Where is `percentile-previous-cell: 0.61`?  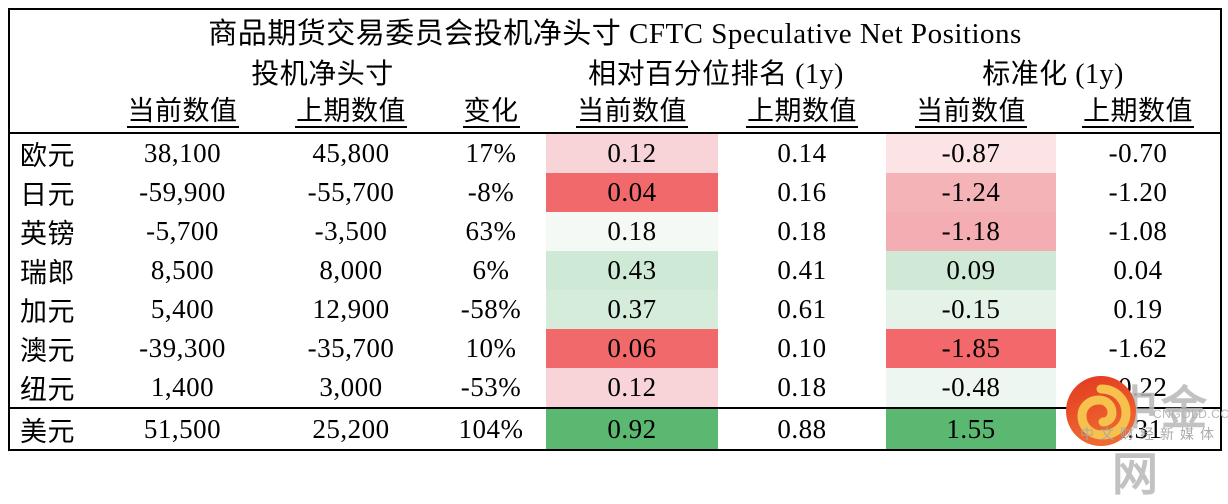 percentile-previous-cell: 0.61 is located at coordinates (802, 309).